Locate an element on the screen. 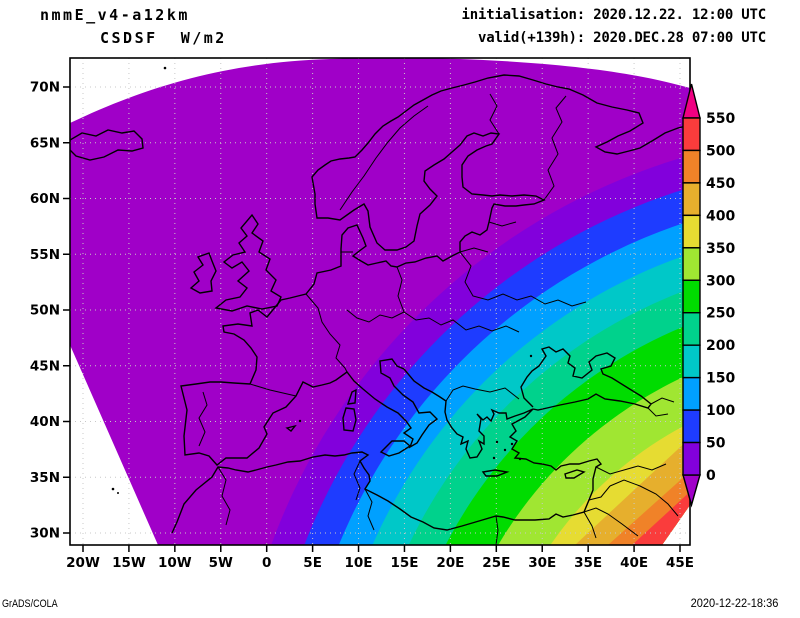 The image size is (800, 618). colorbar-label: 300 is located at coordinates (720, 281).